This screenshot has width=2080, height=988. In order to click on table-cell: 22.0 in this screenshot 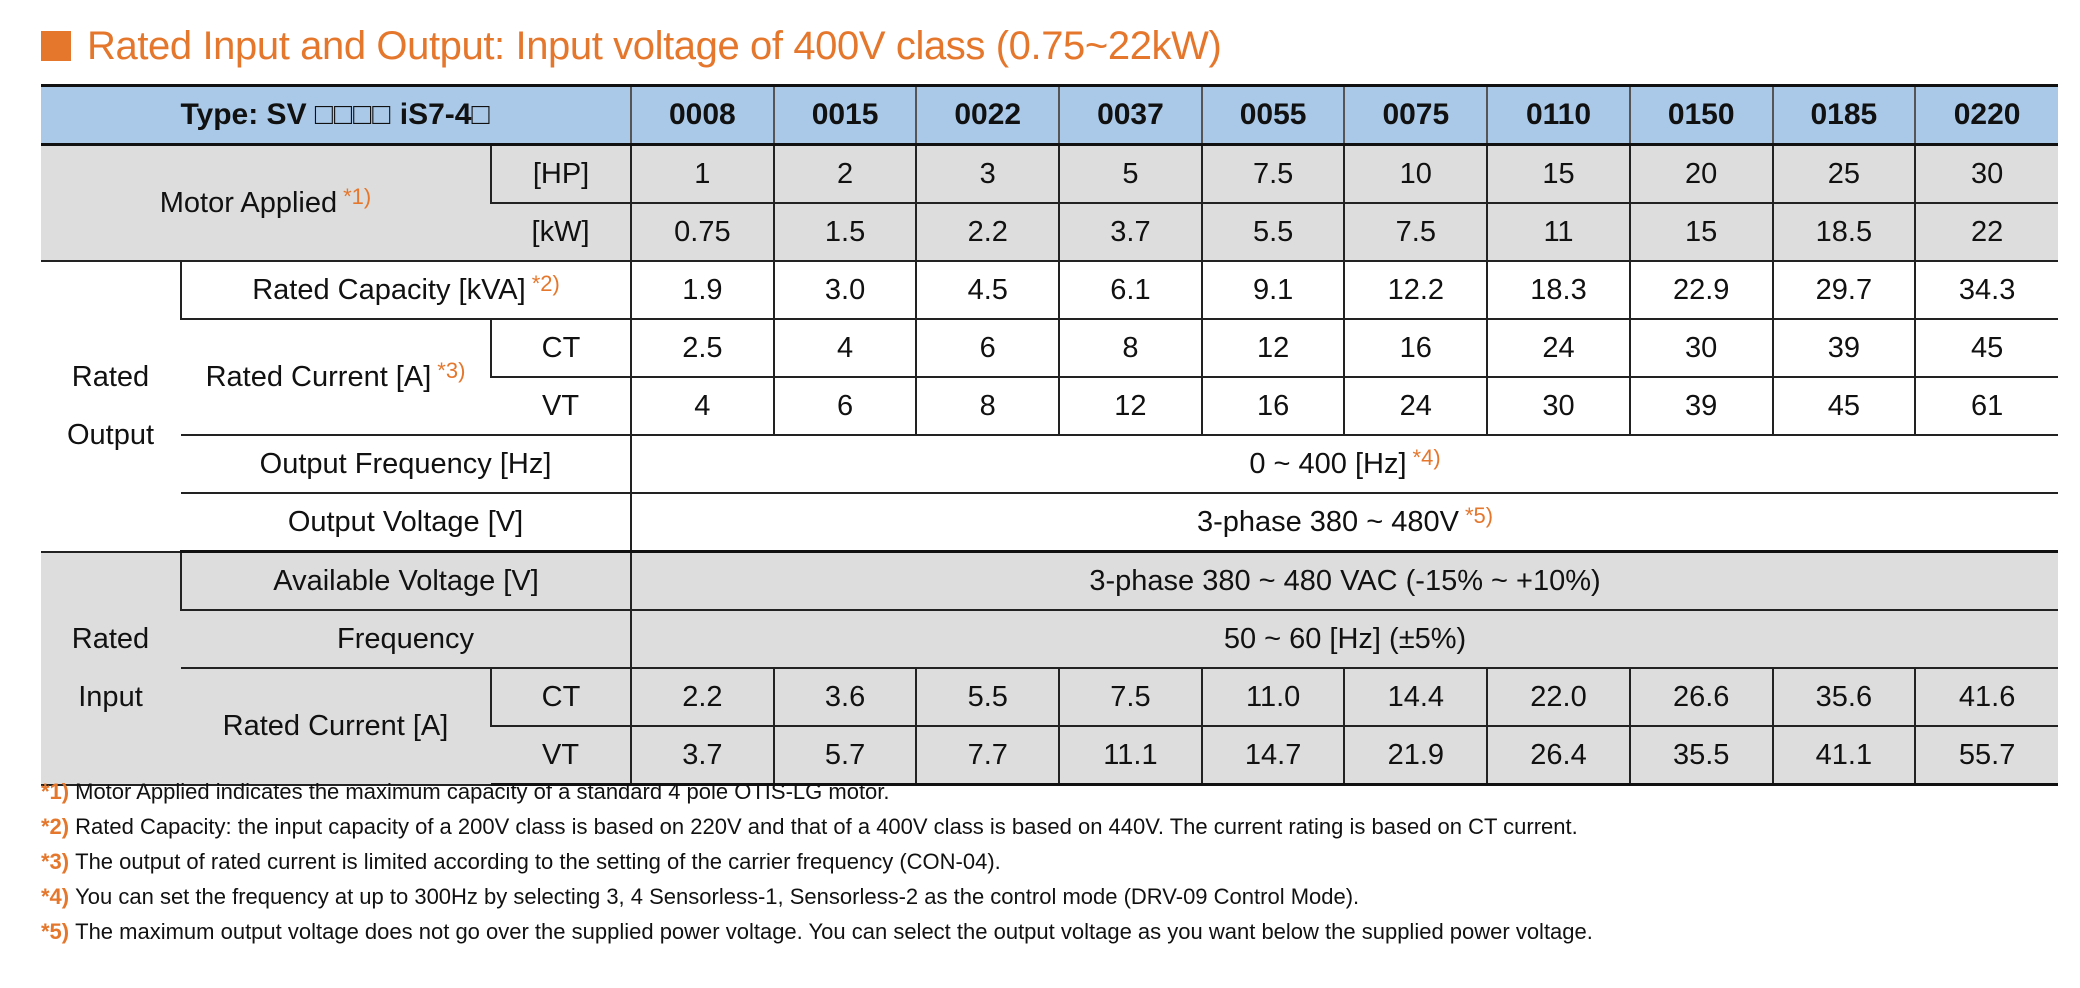, I will do `click(1558, 697)`.